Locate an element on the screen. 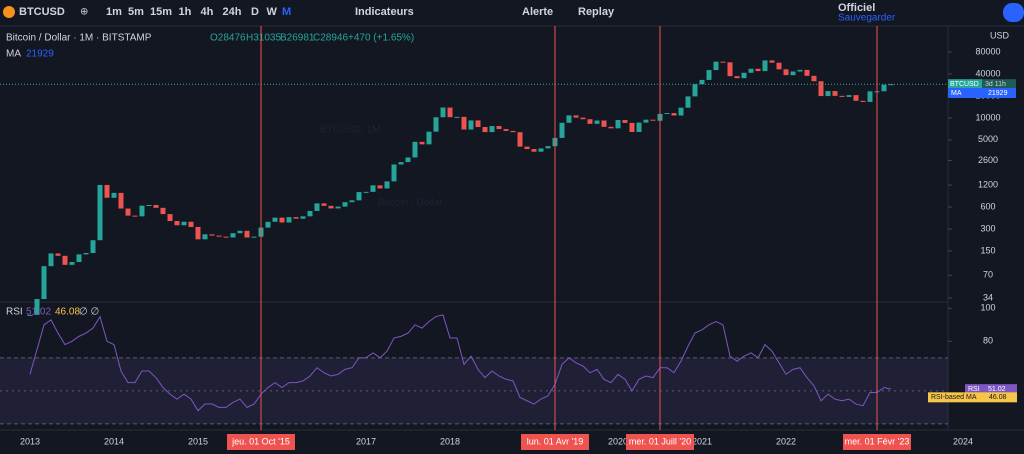 This screenshot has height=454, width=1024. layout-name: Officiel is located at coordinates (856, 8).